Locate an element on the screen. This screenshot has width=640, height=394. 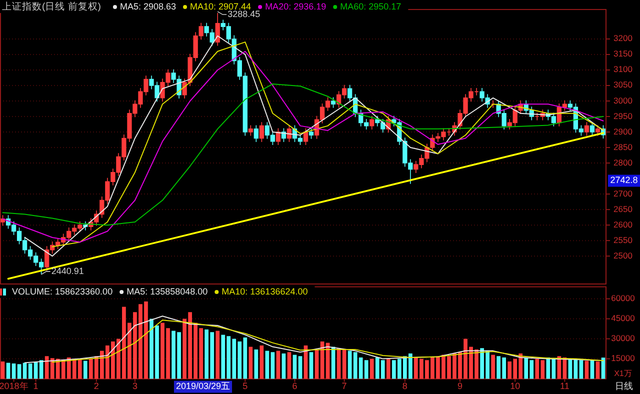
y-tick-label: 3200 is located at coordinates (623, 38).